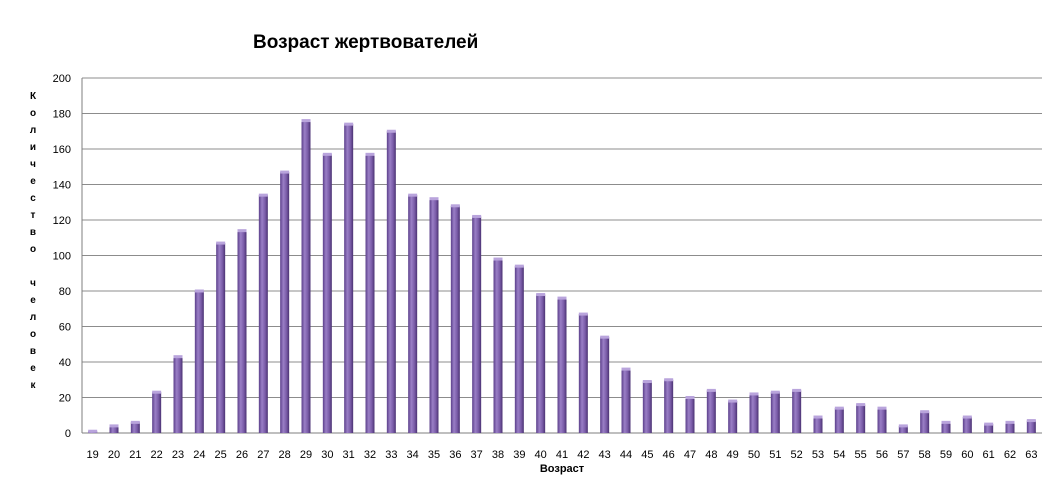  Describe the element at coordinates (62, 256) in the screenshot. I see `y-tick-labels: 0 20 40 60 80 100 120 140 160 180 200` at that location.